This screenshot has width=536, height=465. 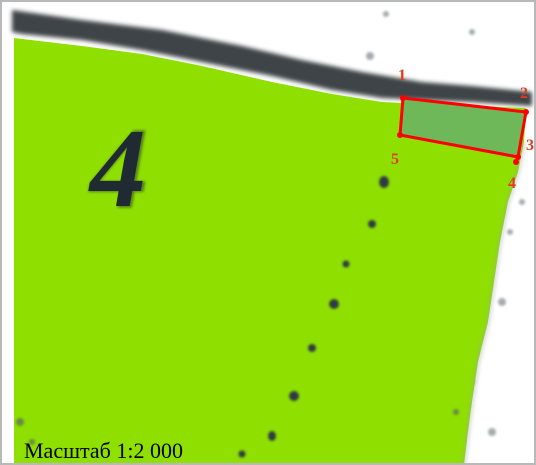 What do you see at coordinates (402, 75) in the screenshot?
I see `vertex-label-1: 1` at bounding box center [402, 75].